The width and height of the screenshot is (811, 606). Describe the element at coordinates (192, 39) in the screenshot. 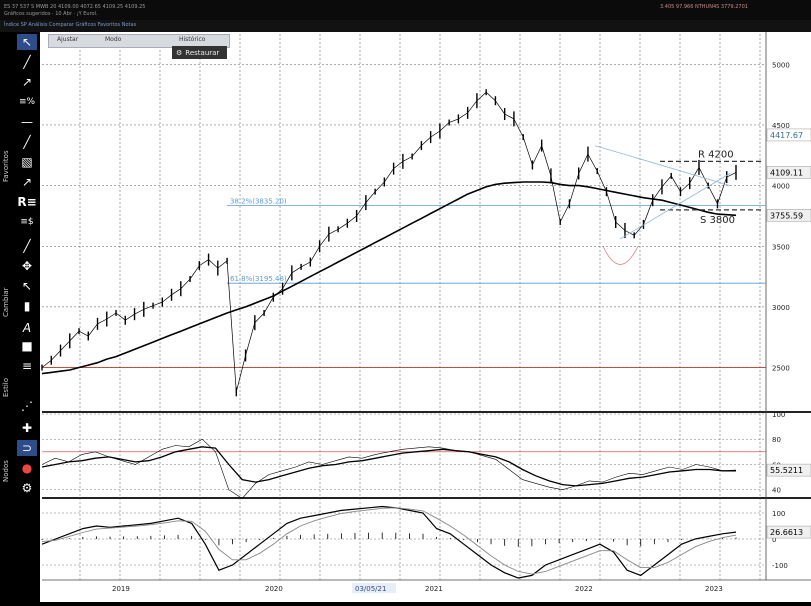

I see `floatbar-item-historico: Histórico` at that location.